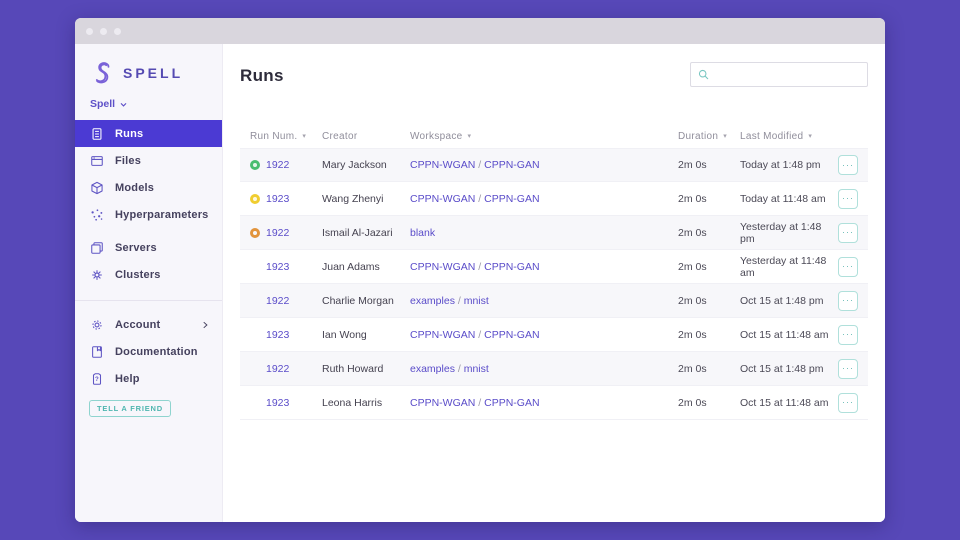 The image size is (960, 540). I want to click on sidebar-item-label: Servers, so click(136, 247).